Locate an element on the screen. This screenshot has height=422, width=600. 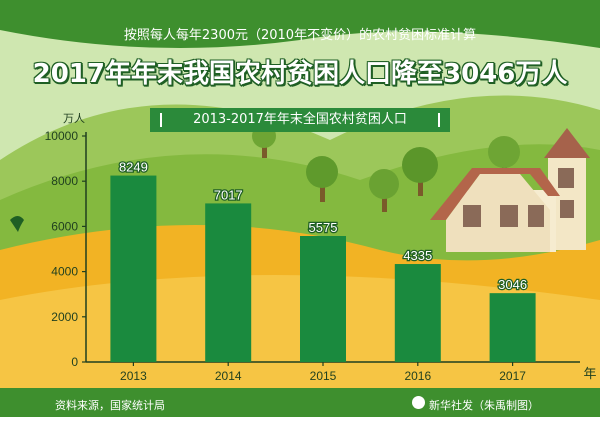
x-axis-unit-label: 年 is located at coordinates (589, 374).